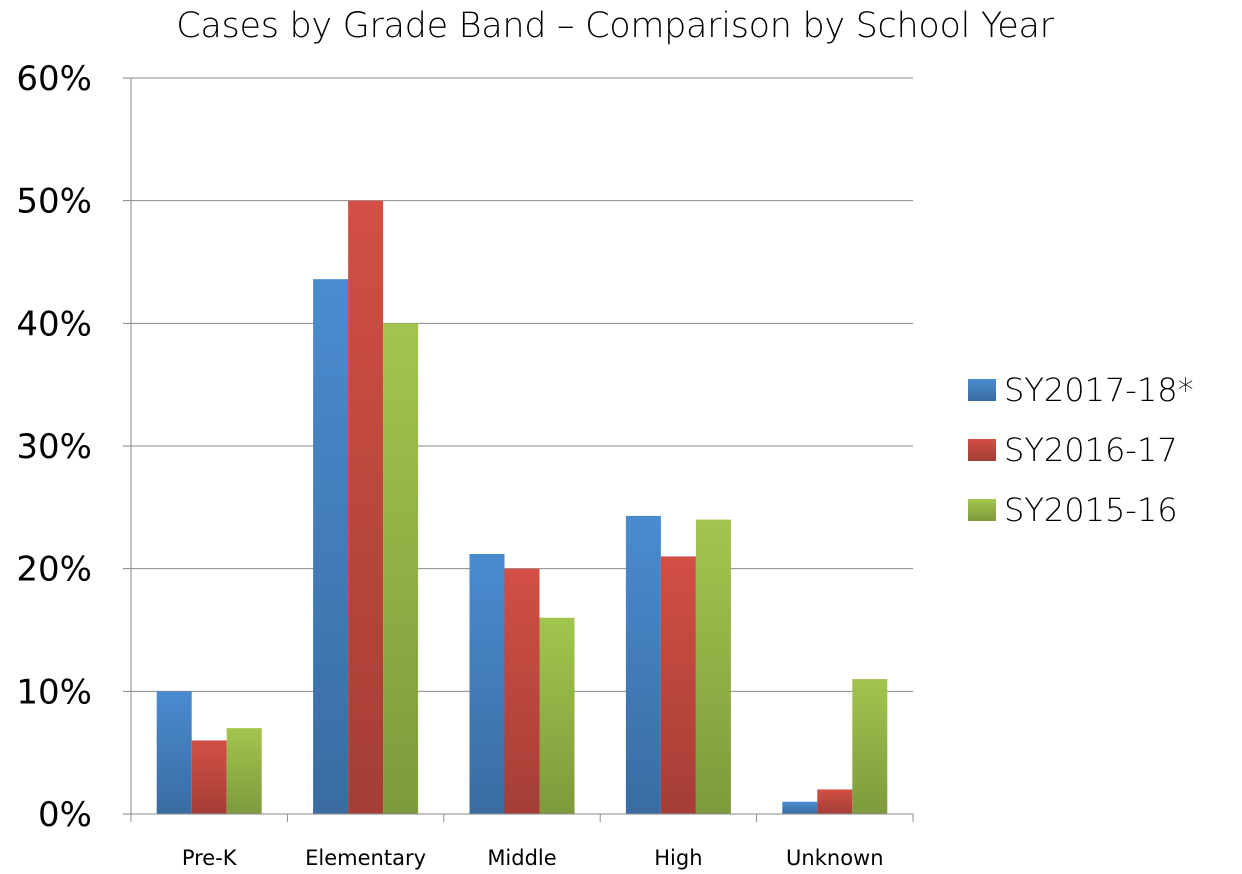  I want to click on y-tick-label: 20%, so click(54, 570).